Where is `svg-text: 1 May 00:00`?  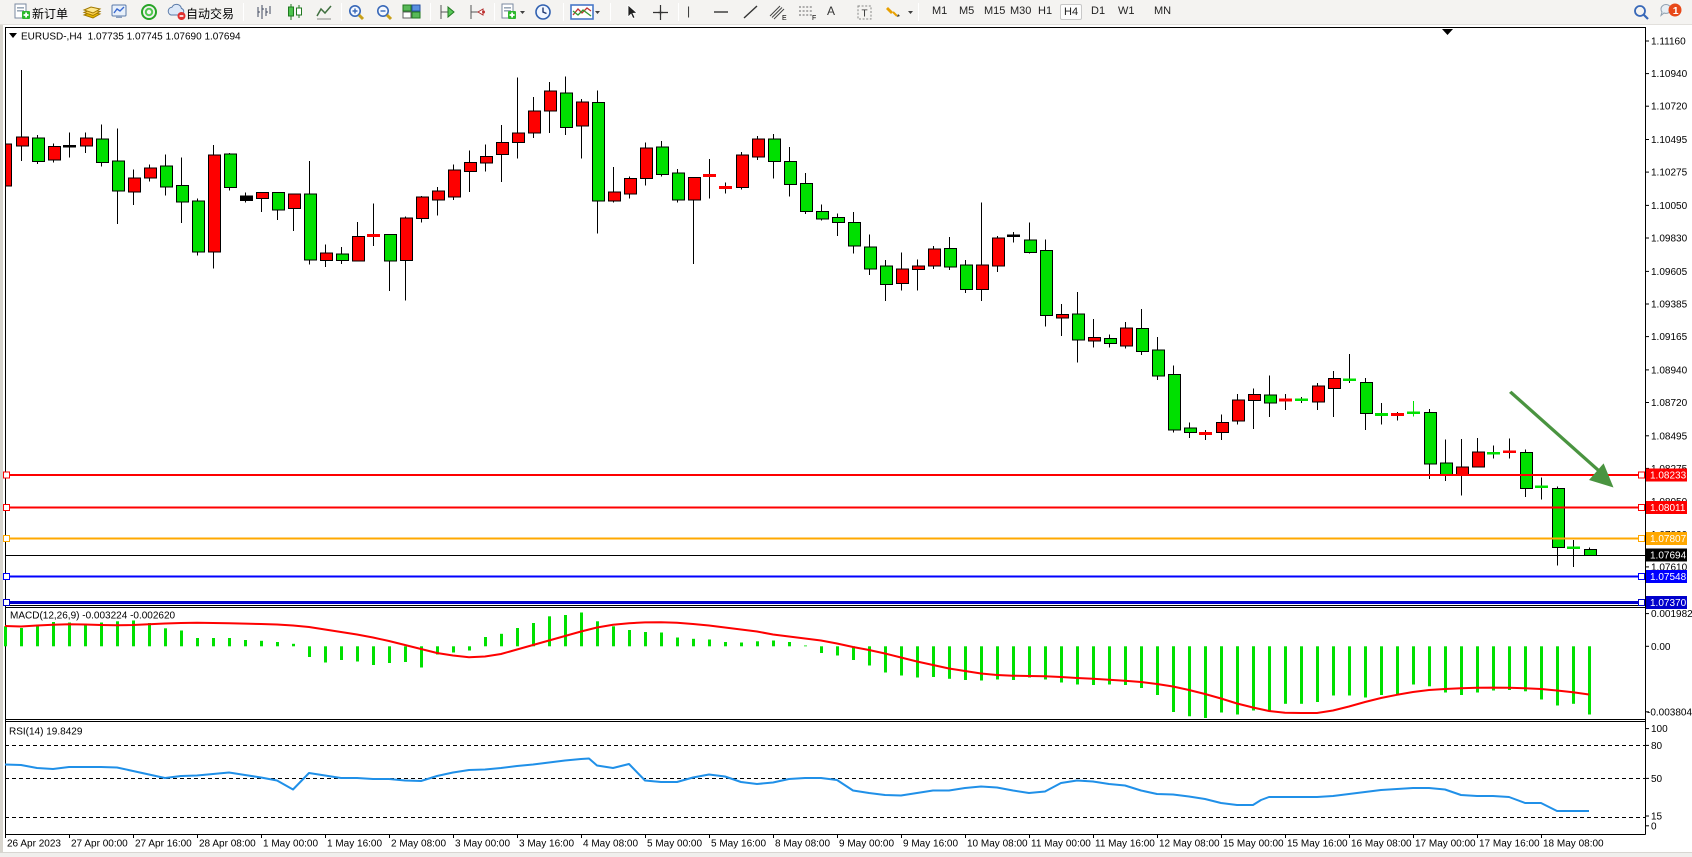
svg-text: 1 May 00:00 is located at coordinates (290, 844).